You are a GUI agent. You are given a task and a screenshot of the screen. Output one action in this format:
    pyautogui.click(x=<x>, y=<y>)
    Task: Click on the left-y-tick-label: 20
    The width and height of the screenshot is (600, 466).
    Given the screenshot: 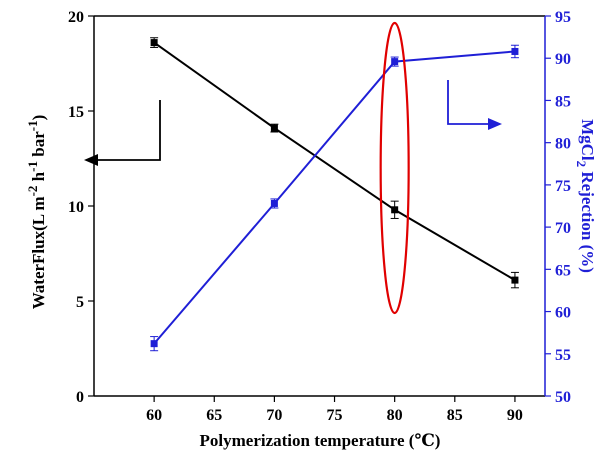 What is the action you would take?
    pyautogui.click(x=76, y=17)
    